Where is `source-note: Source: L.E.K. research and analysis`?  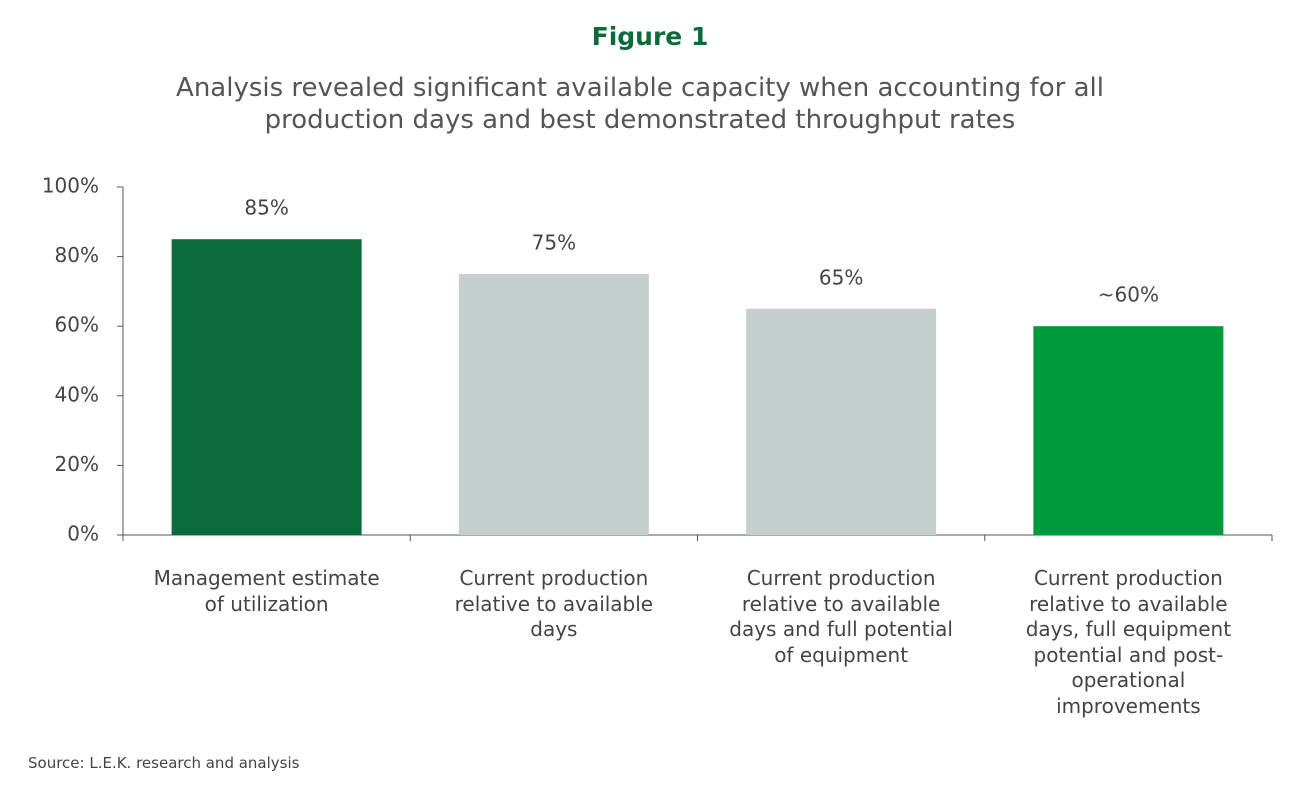
source-note: Source: L.E.K. research and analysis is located at coordinates (164, 763).